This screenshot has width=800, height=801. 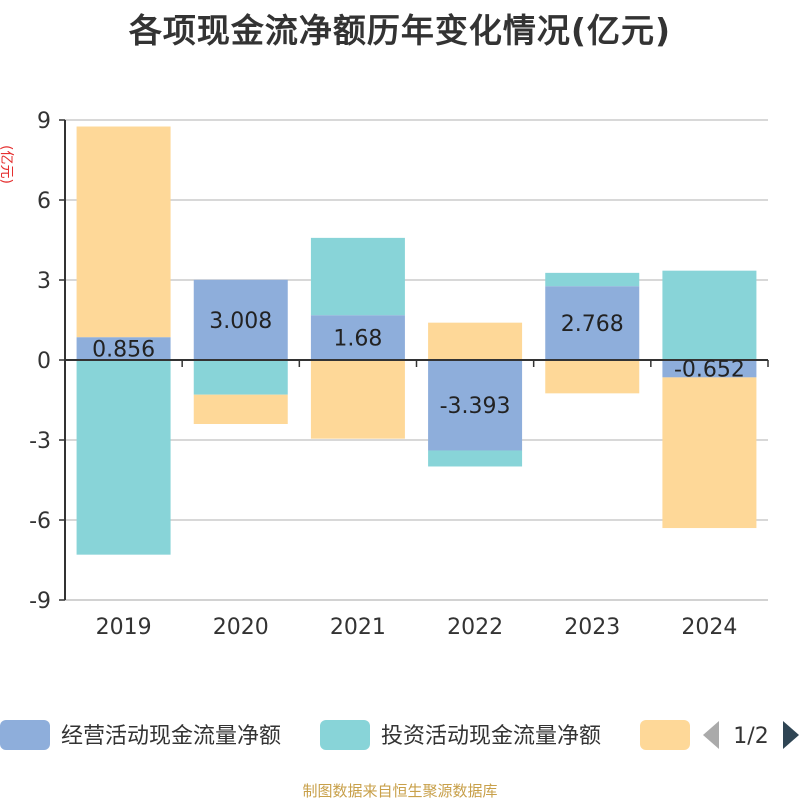 I want to click on x-tick-label: 2024, so click(x=709, y=627).